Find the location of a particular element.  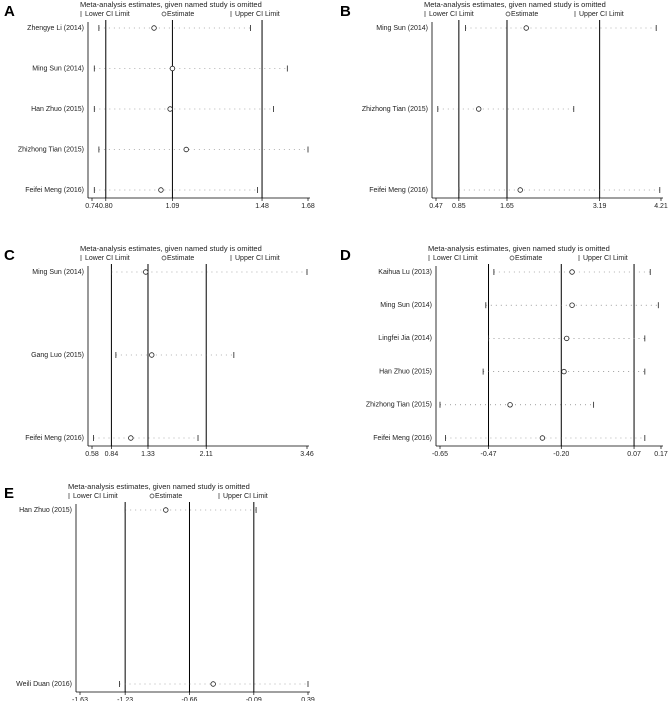

x-tick-label: 0.84 is located at coordinates (112, 454).